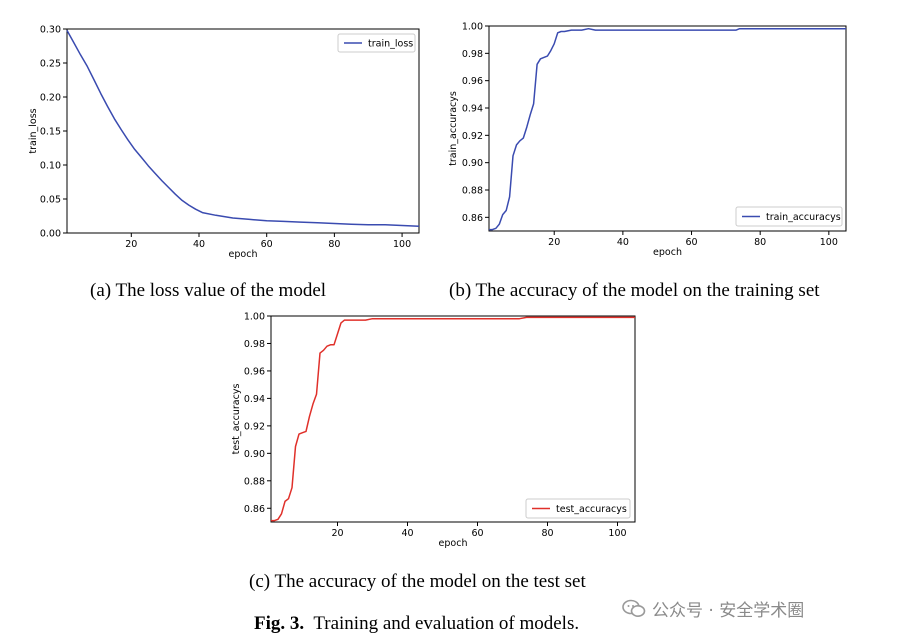  Describe the element at coordinates (634, 608) in the screenshot. I see `wechat-icon` at that location.